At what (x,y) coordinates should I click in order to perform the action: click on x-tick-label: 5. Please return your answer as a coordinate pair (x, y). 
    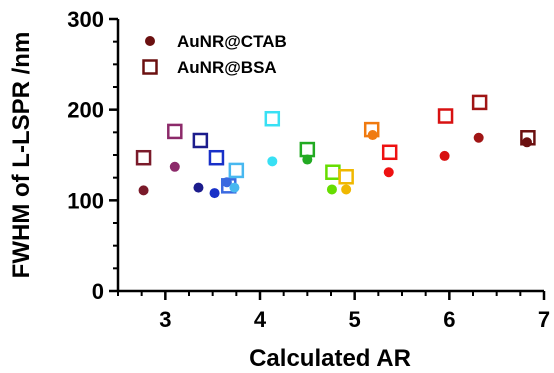
    Looking at the image, I should click on (355, 319).